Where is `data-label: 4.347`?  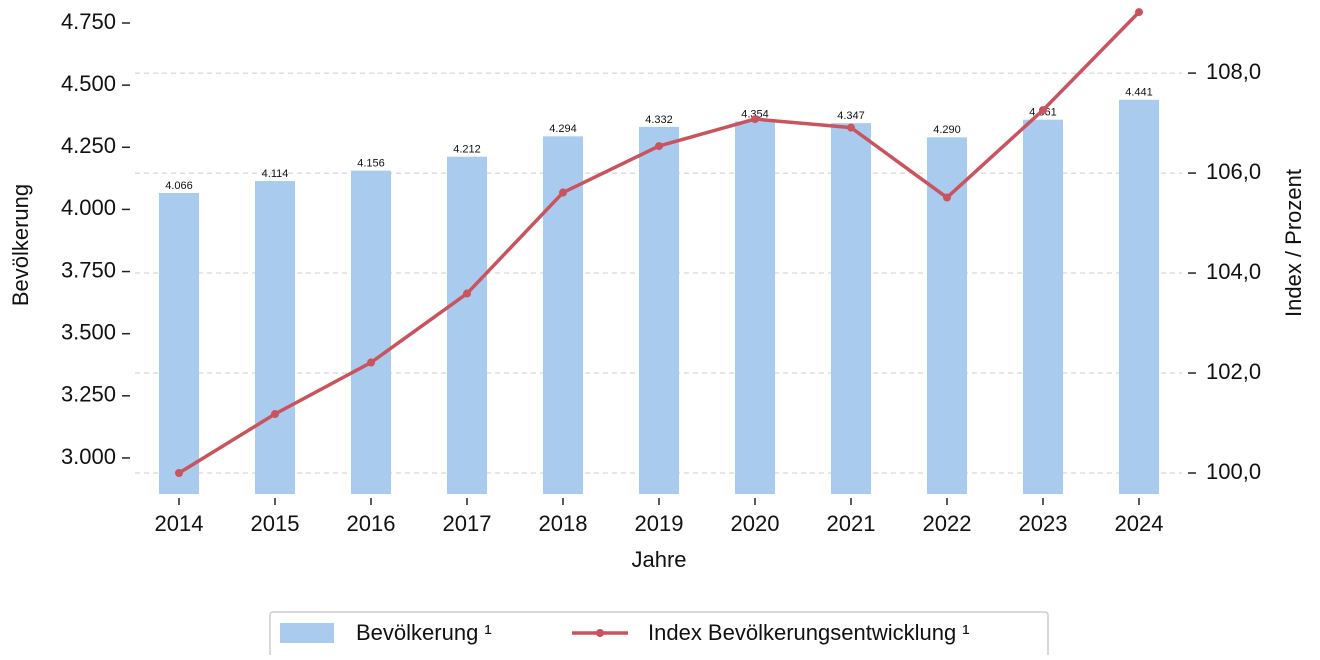
data-label: 4.347 is located at coordinates (851, 116).